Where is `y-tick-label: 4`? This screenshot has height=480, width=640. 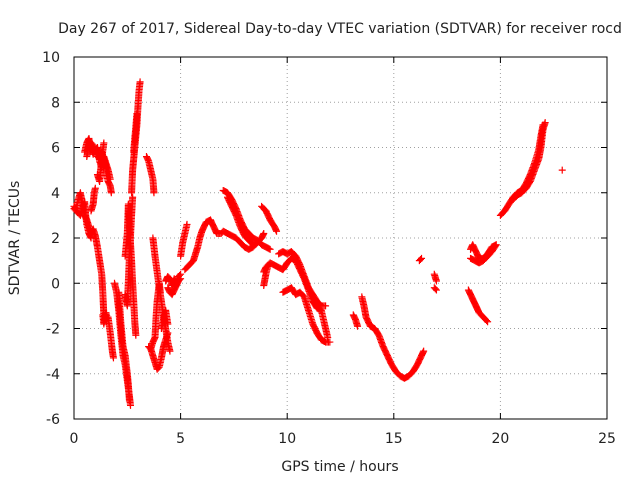 y-tick-label: 4 is located at coordinates (55, 194).